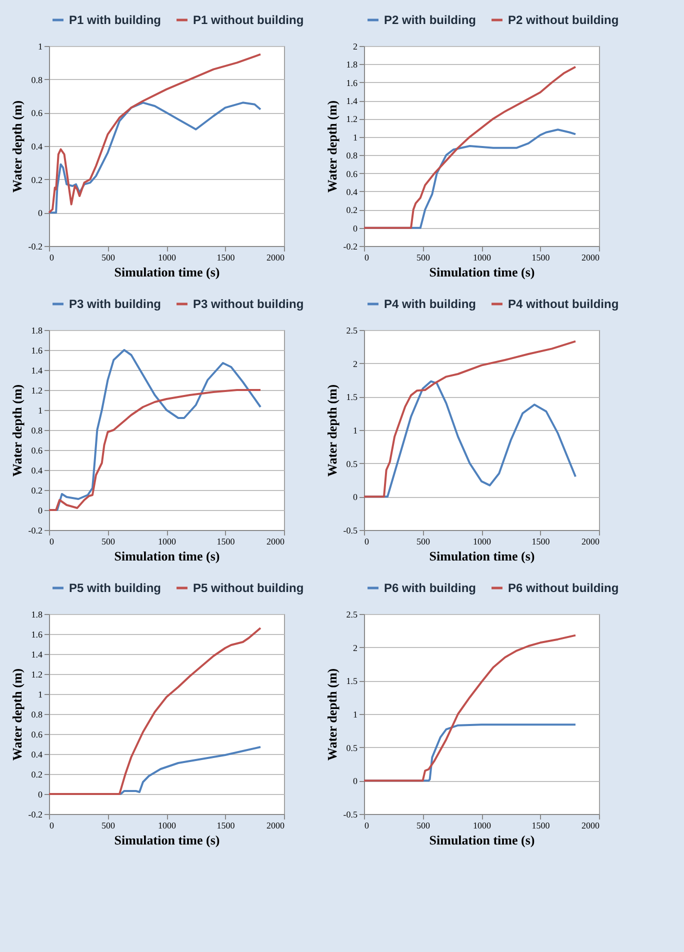  What do you see at coordinates (115, 304) in the screenshot?
I see `legend-label: P3 with building` at bounding box center [115, 304].